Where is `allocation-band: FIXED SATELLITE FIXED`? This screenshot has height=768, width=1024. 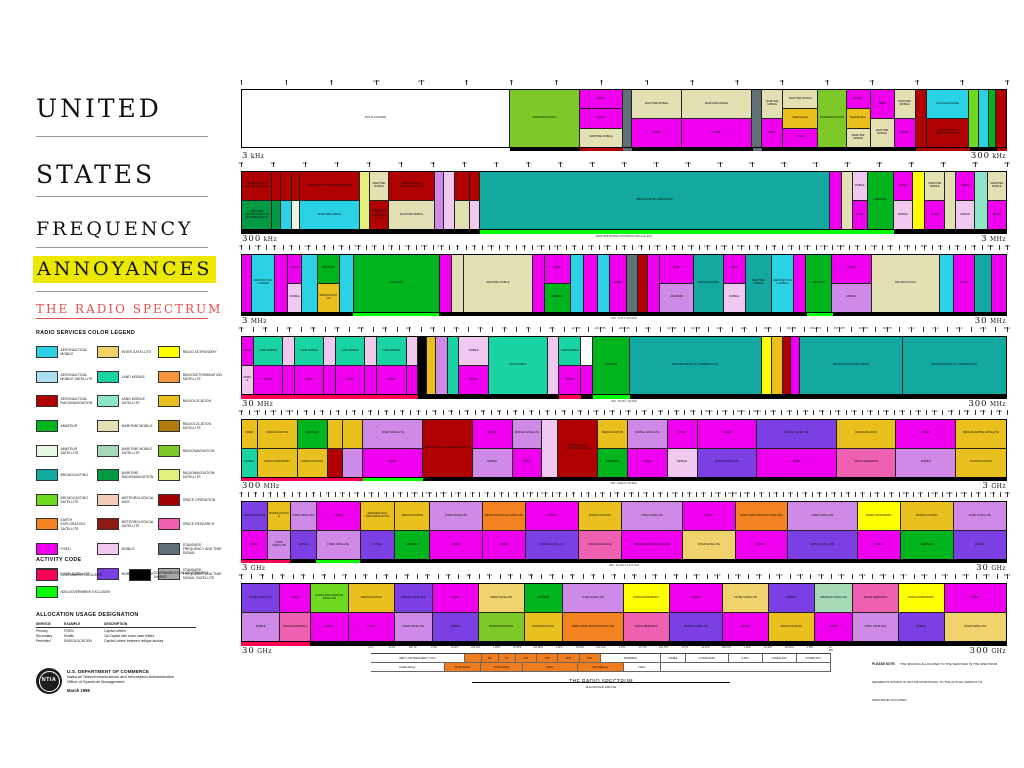 allocation-band: FIXED SATELLITE FIXED is located at coordinates (393, 448).